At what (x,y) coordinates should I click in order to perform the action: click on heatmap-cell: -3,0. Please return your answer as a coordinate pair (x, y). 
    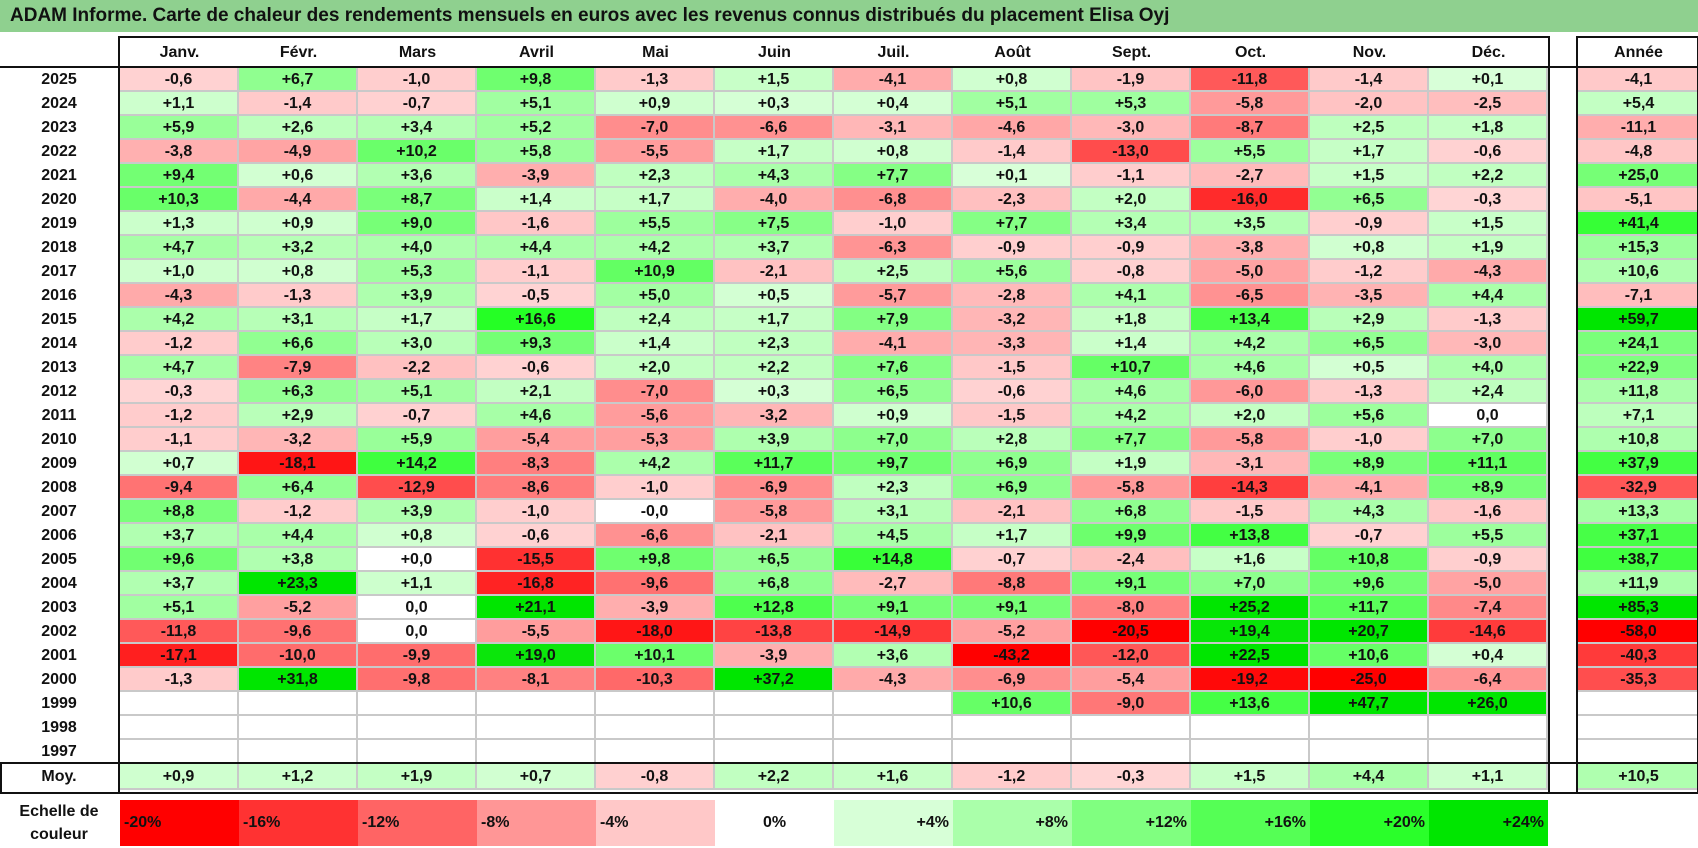
    Looking at the image, I should click on (1131, 128).